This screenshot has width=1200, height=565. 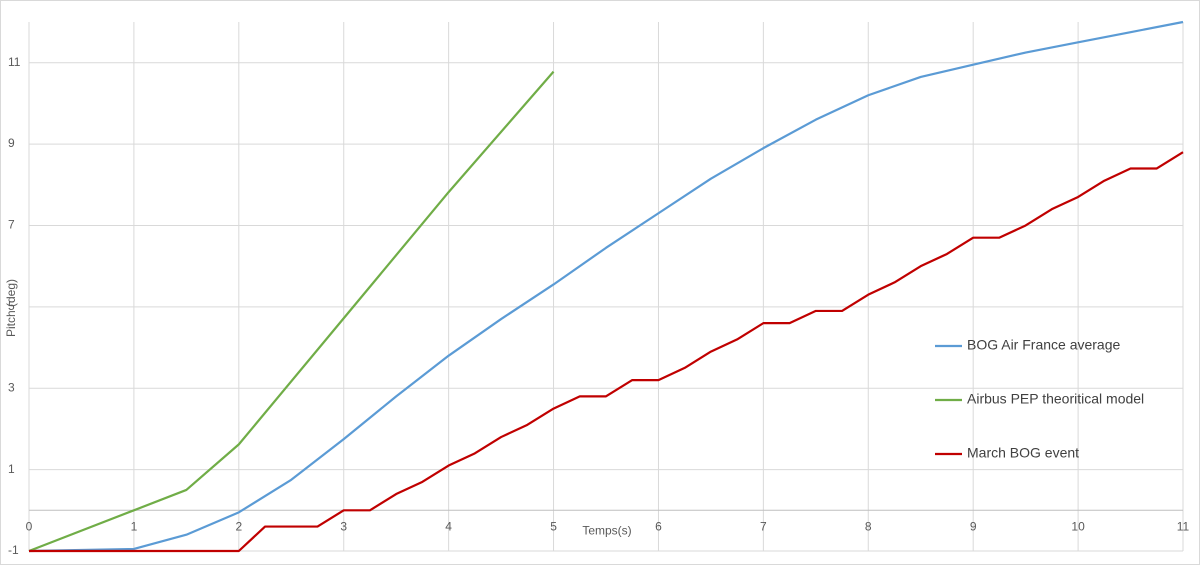 What do you see at coordinates (553, 526) in the screenshot?
I see `x-tick-label: 5` at bounding box center [553, 526].